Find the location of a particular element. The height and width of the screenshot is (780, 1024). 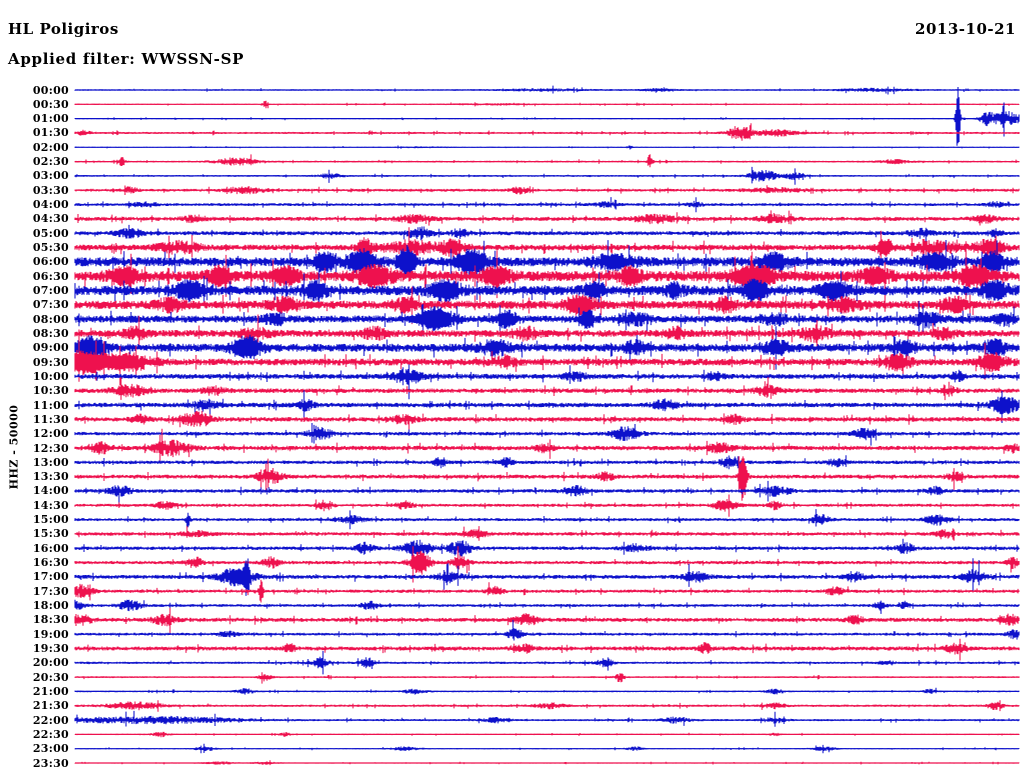

time-label: 19:00 is located at coordinates (50, 634).